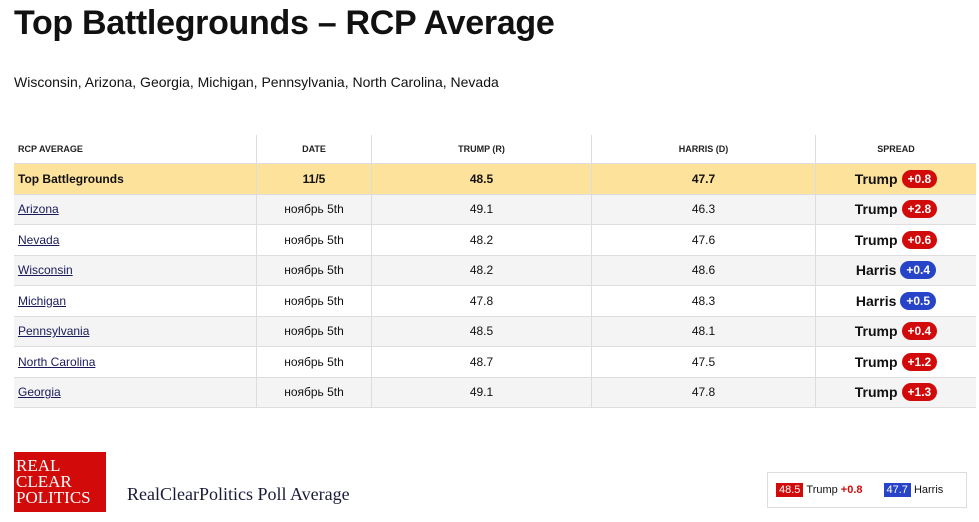 The height and width of the screenshot is (522, 979). I want to click on cell: 48.2, so click(481, 270).